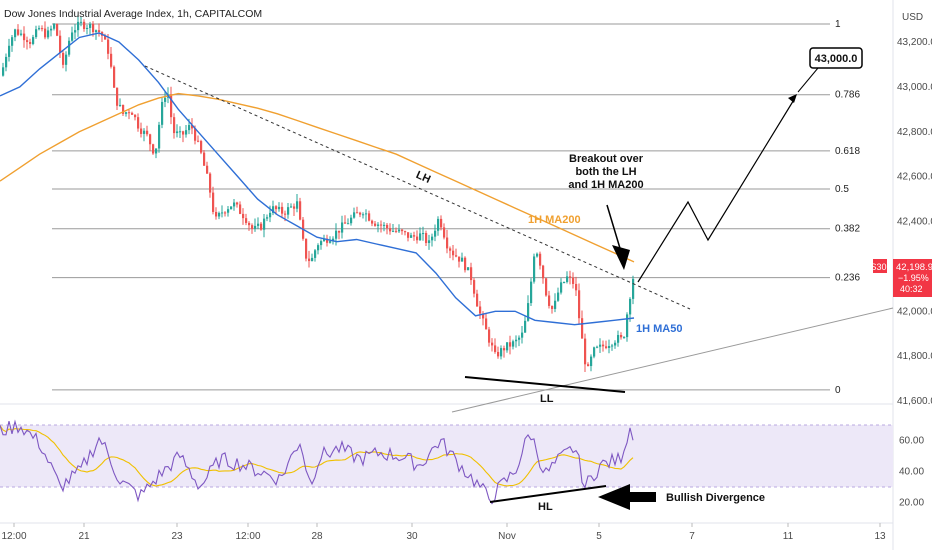 This screenshot has height=550, width=932. I want to click on projection-path, so click(716, 190).